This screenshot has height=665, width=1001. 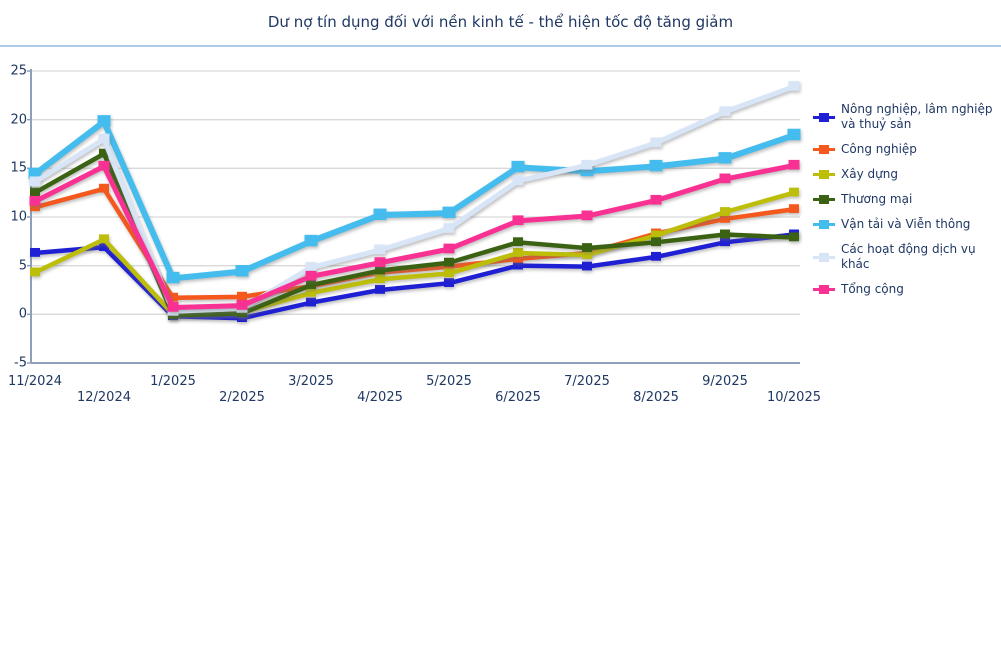 What do you see at coordinates (20, 363) in the screenshot?
I see `y-tick-label--5: -5` at bounding box center [20, 363].